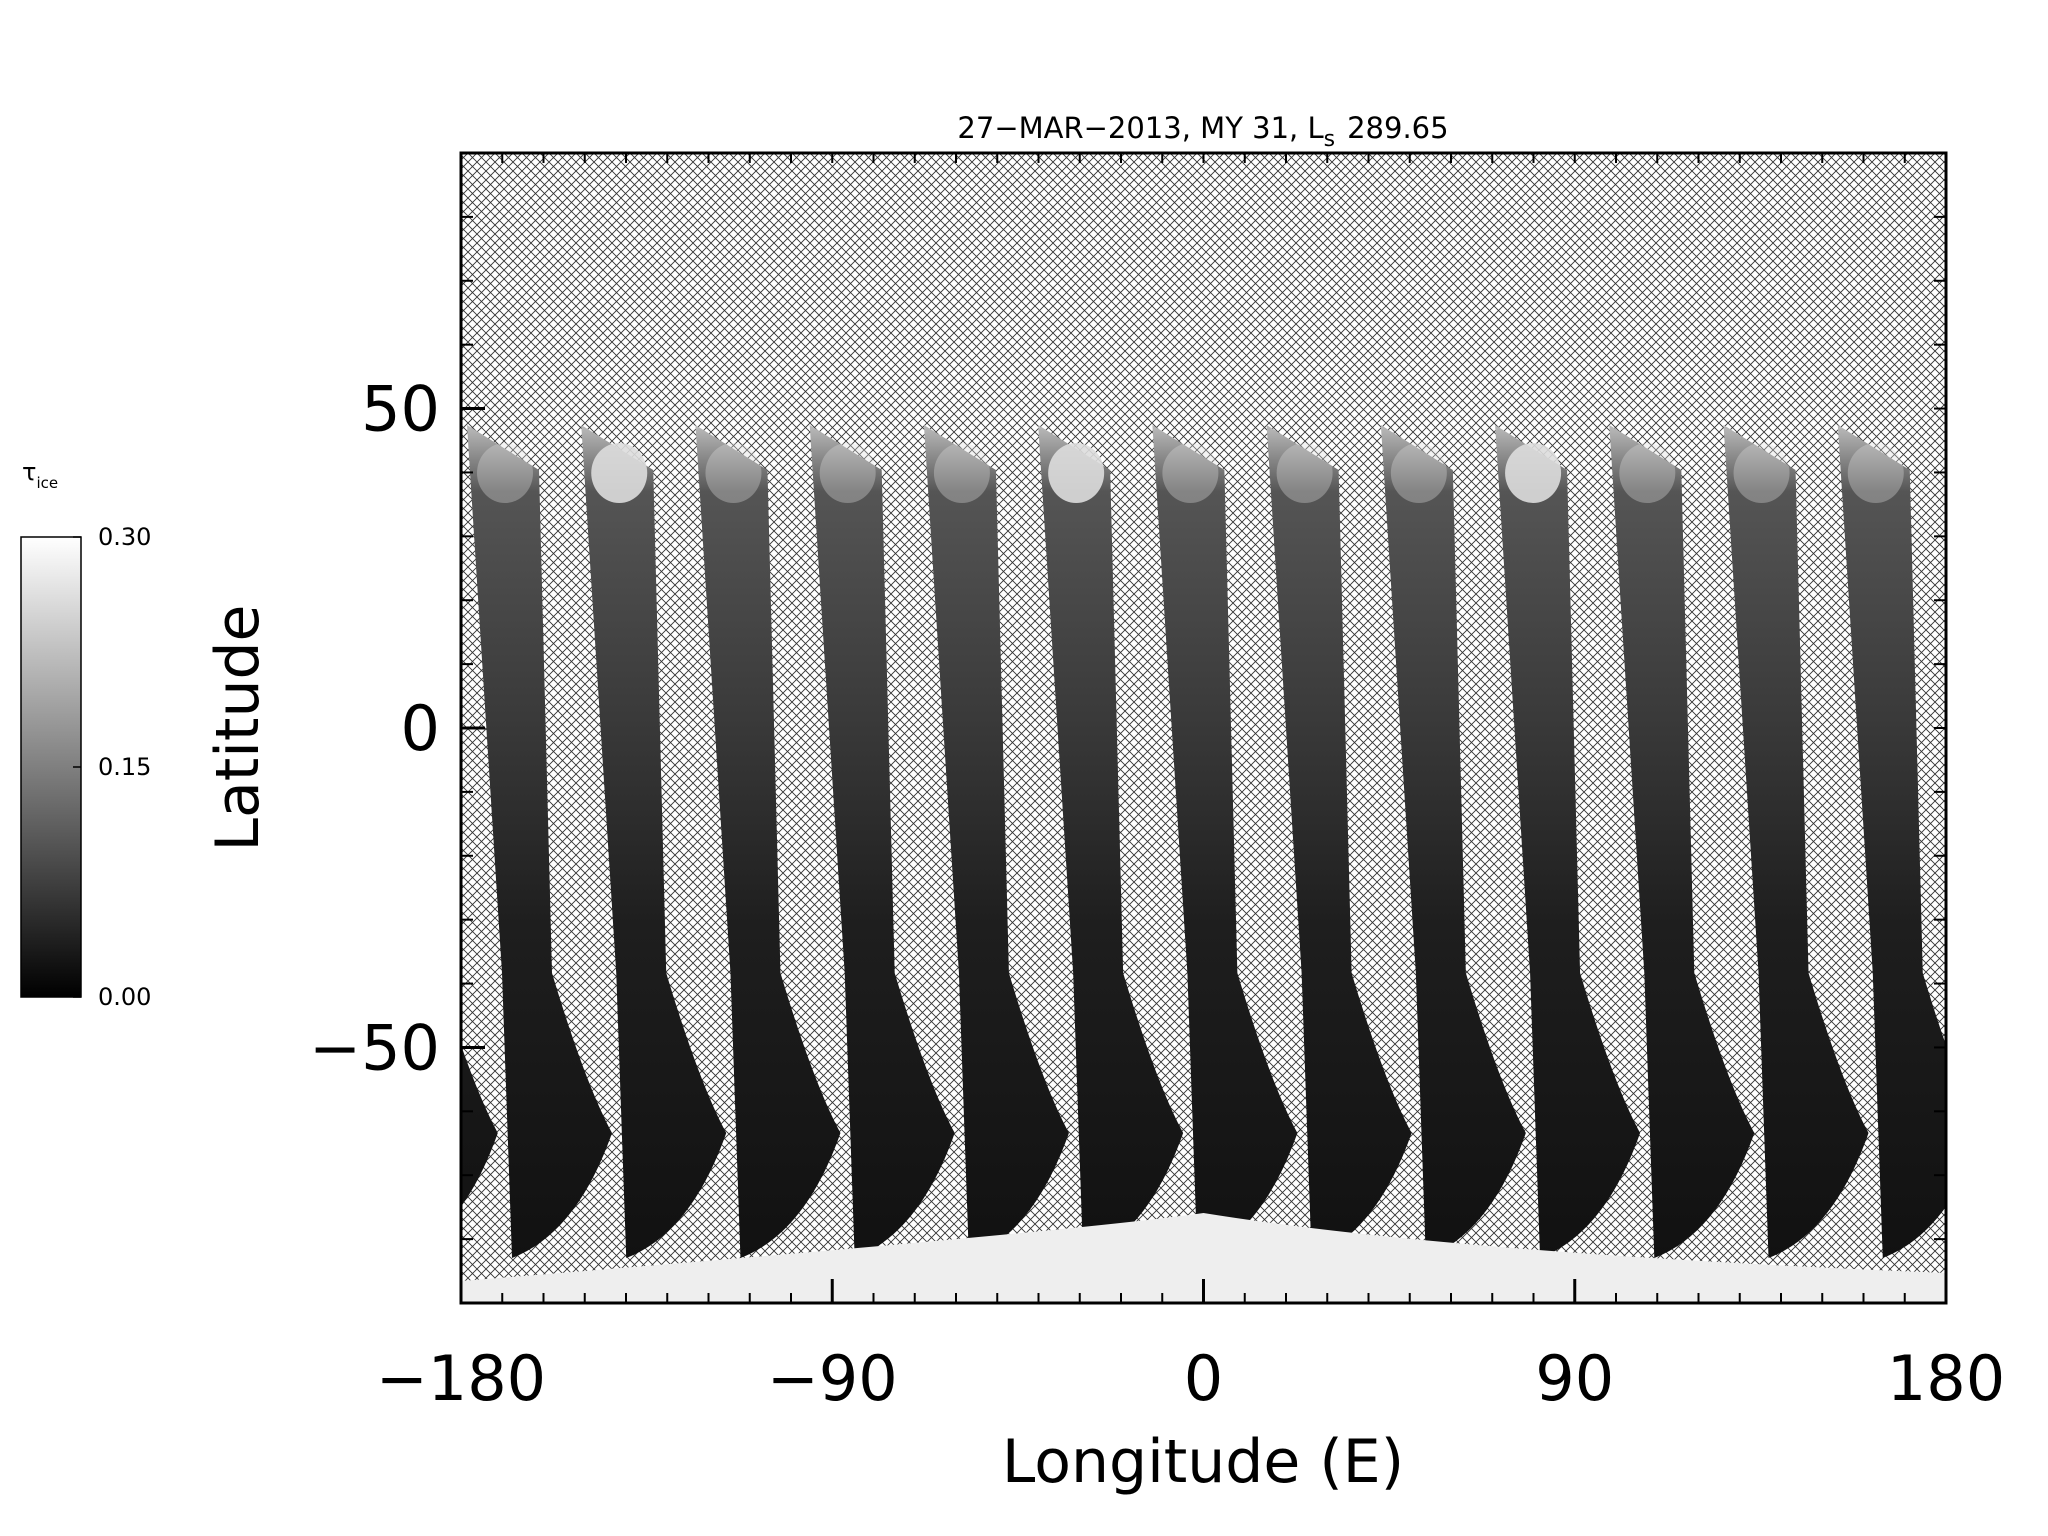 This screenshot has height=1536, width=2048. Describe the element at coordinates (124, 767) in the screenshot. I see `colorbar-tick-label: 0.15` at that location.